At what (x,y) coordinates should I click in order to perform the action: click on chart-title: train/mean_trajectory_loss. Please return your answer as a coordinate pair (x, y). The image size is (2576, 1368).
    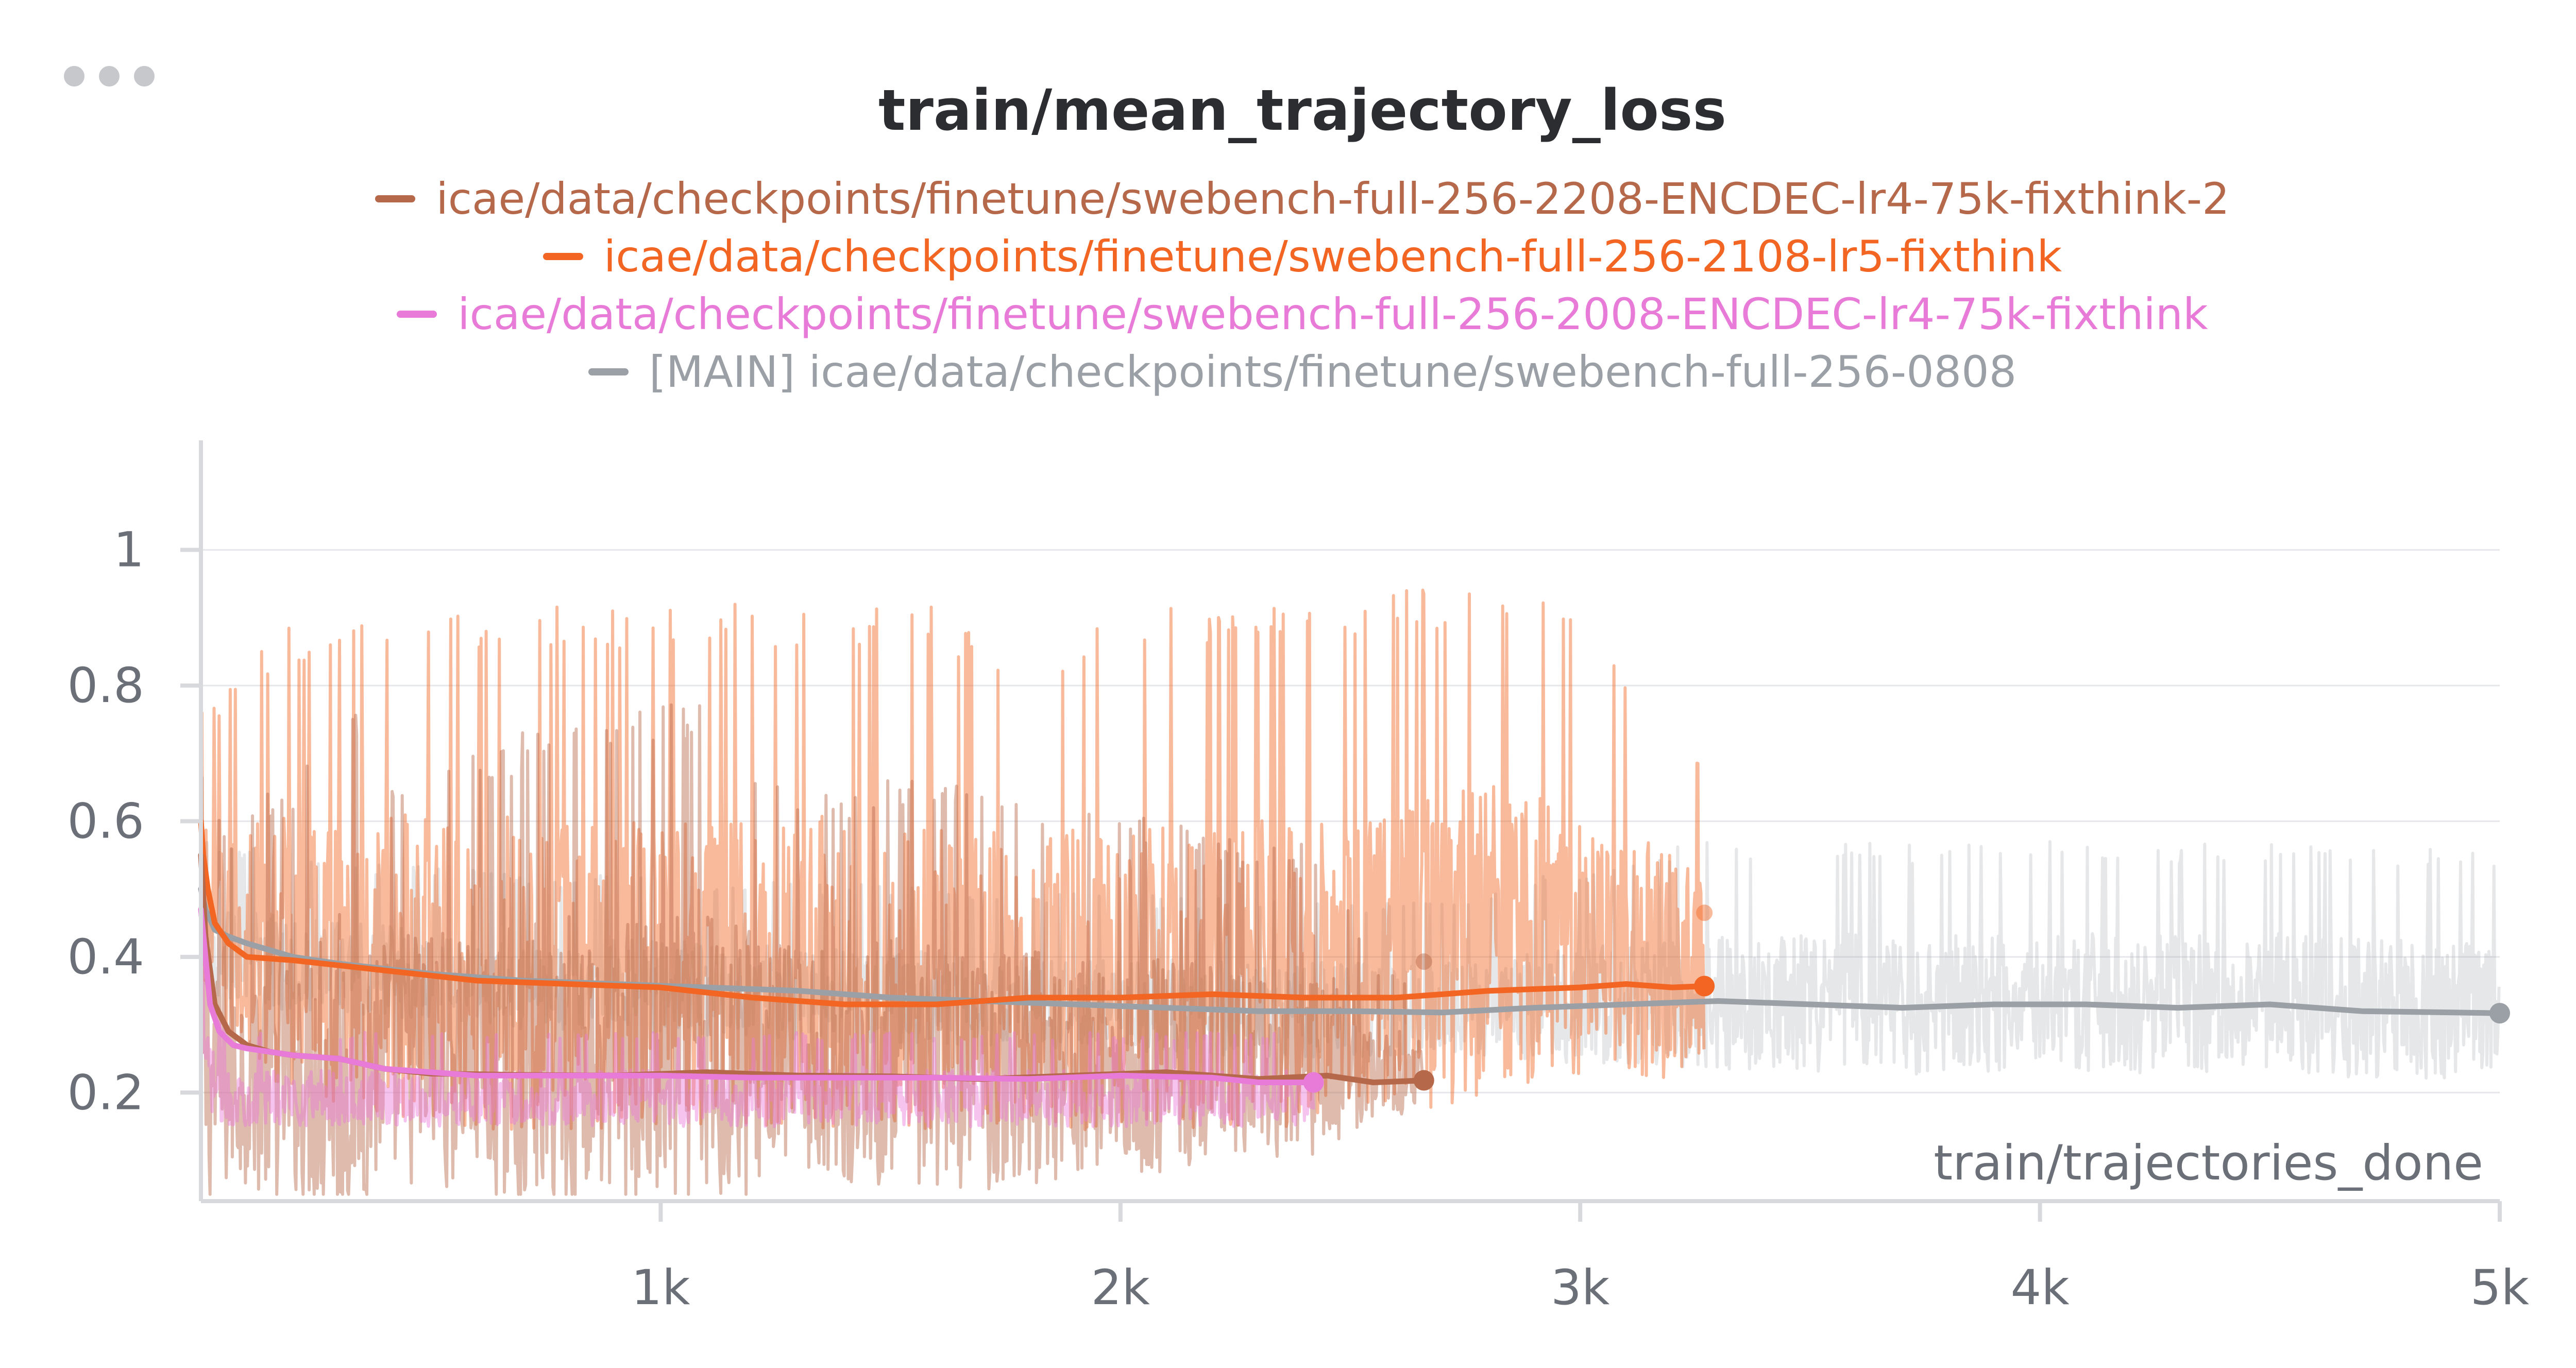
    Looking at the image, I should click on (1302, 110).